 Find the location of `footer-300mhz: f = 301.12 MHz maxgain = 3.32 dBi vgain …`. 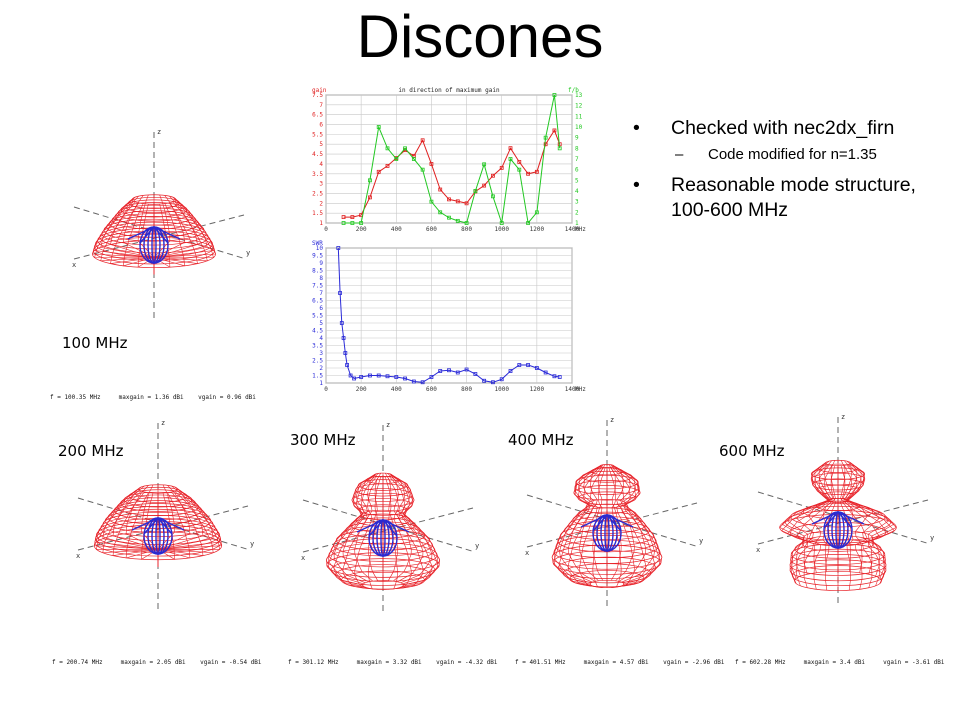

footer-300mhz: f = 301.12 MHz maxgain = 3.32 dBi vgain … is located at coordinates (393, 662).